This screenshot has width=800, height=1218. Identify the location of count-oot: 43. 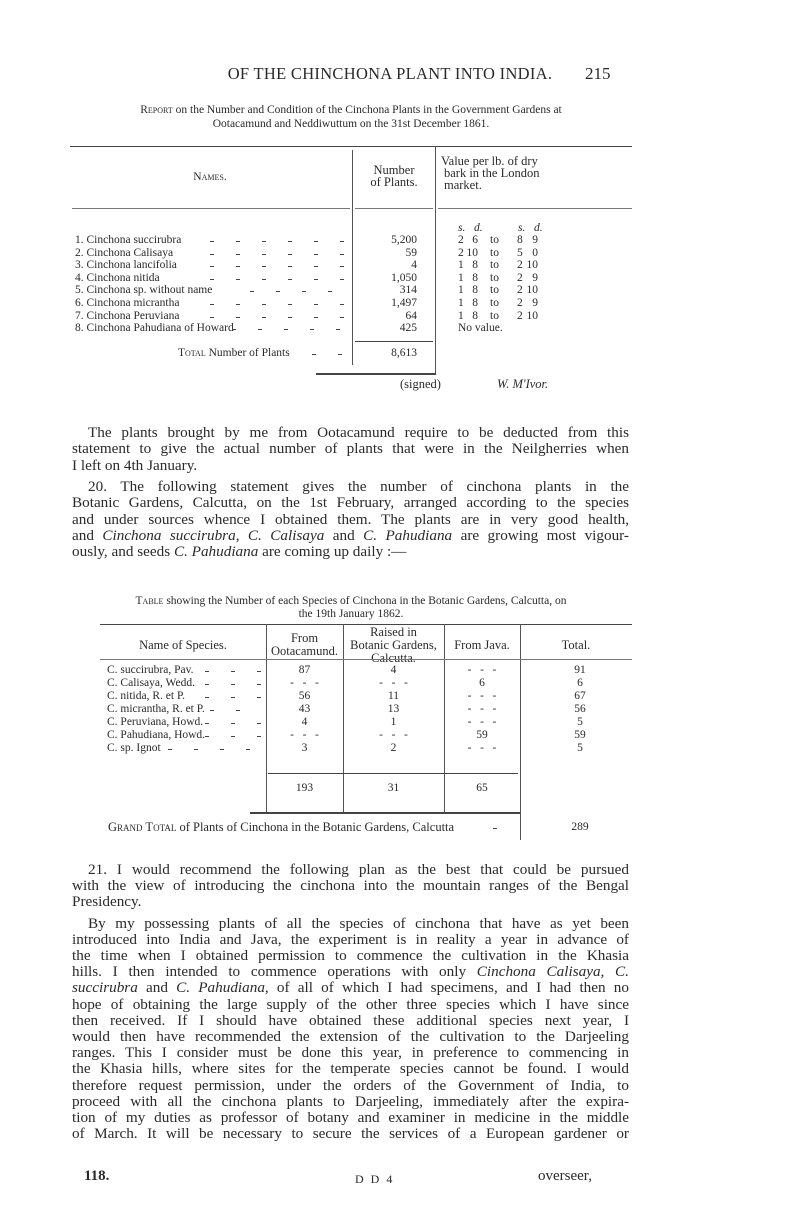
(304, 709).